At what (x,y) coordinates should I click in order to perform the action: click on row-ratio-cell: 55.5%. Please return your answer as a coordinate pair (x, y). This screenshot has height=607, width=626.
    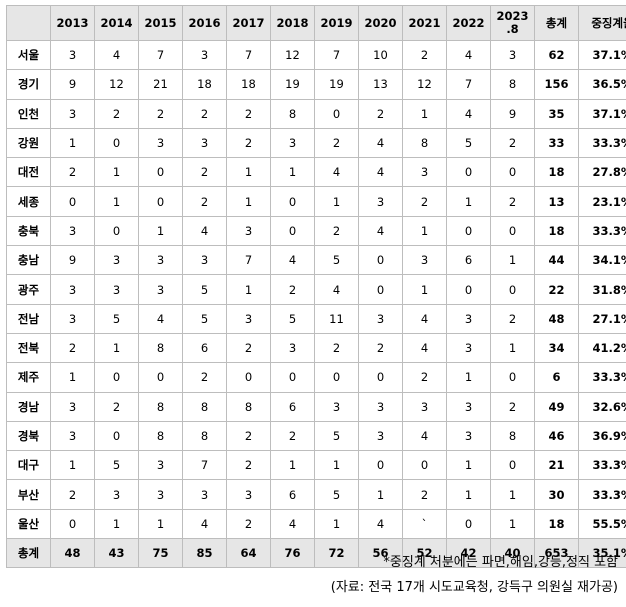
    Looking at the image, I should click on (602, 524).